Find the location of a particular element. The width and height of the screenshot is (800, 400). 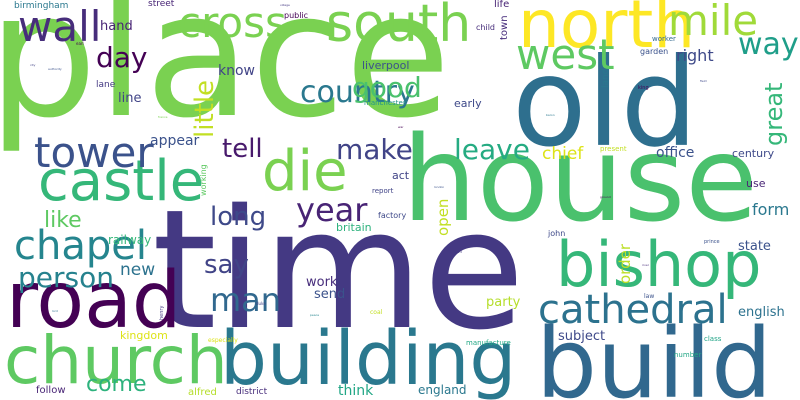

word: tower is located at coordinates (94, 152).